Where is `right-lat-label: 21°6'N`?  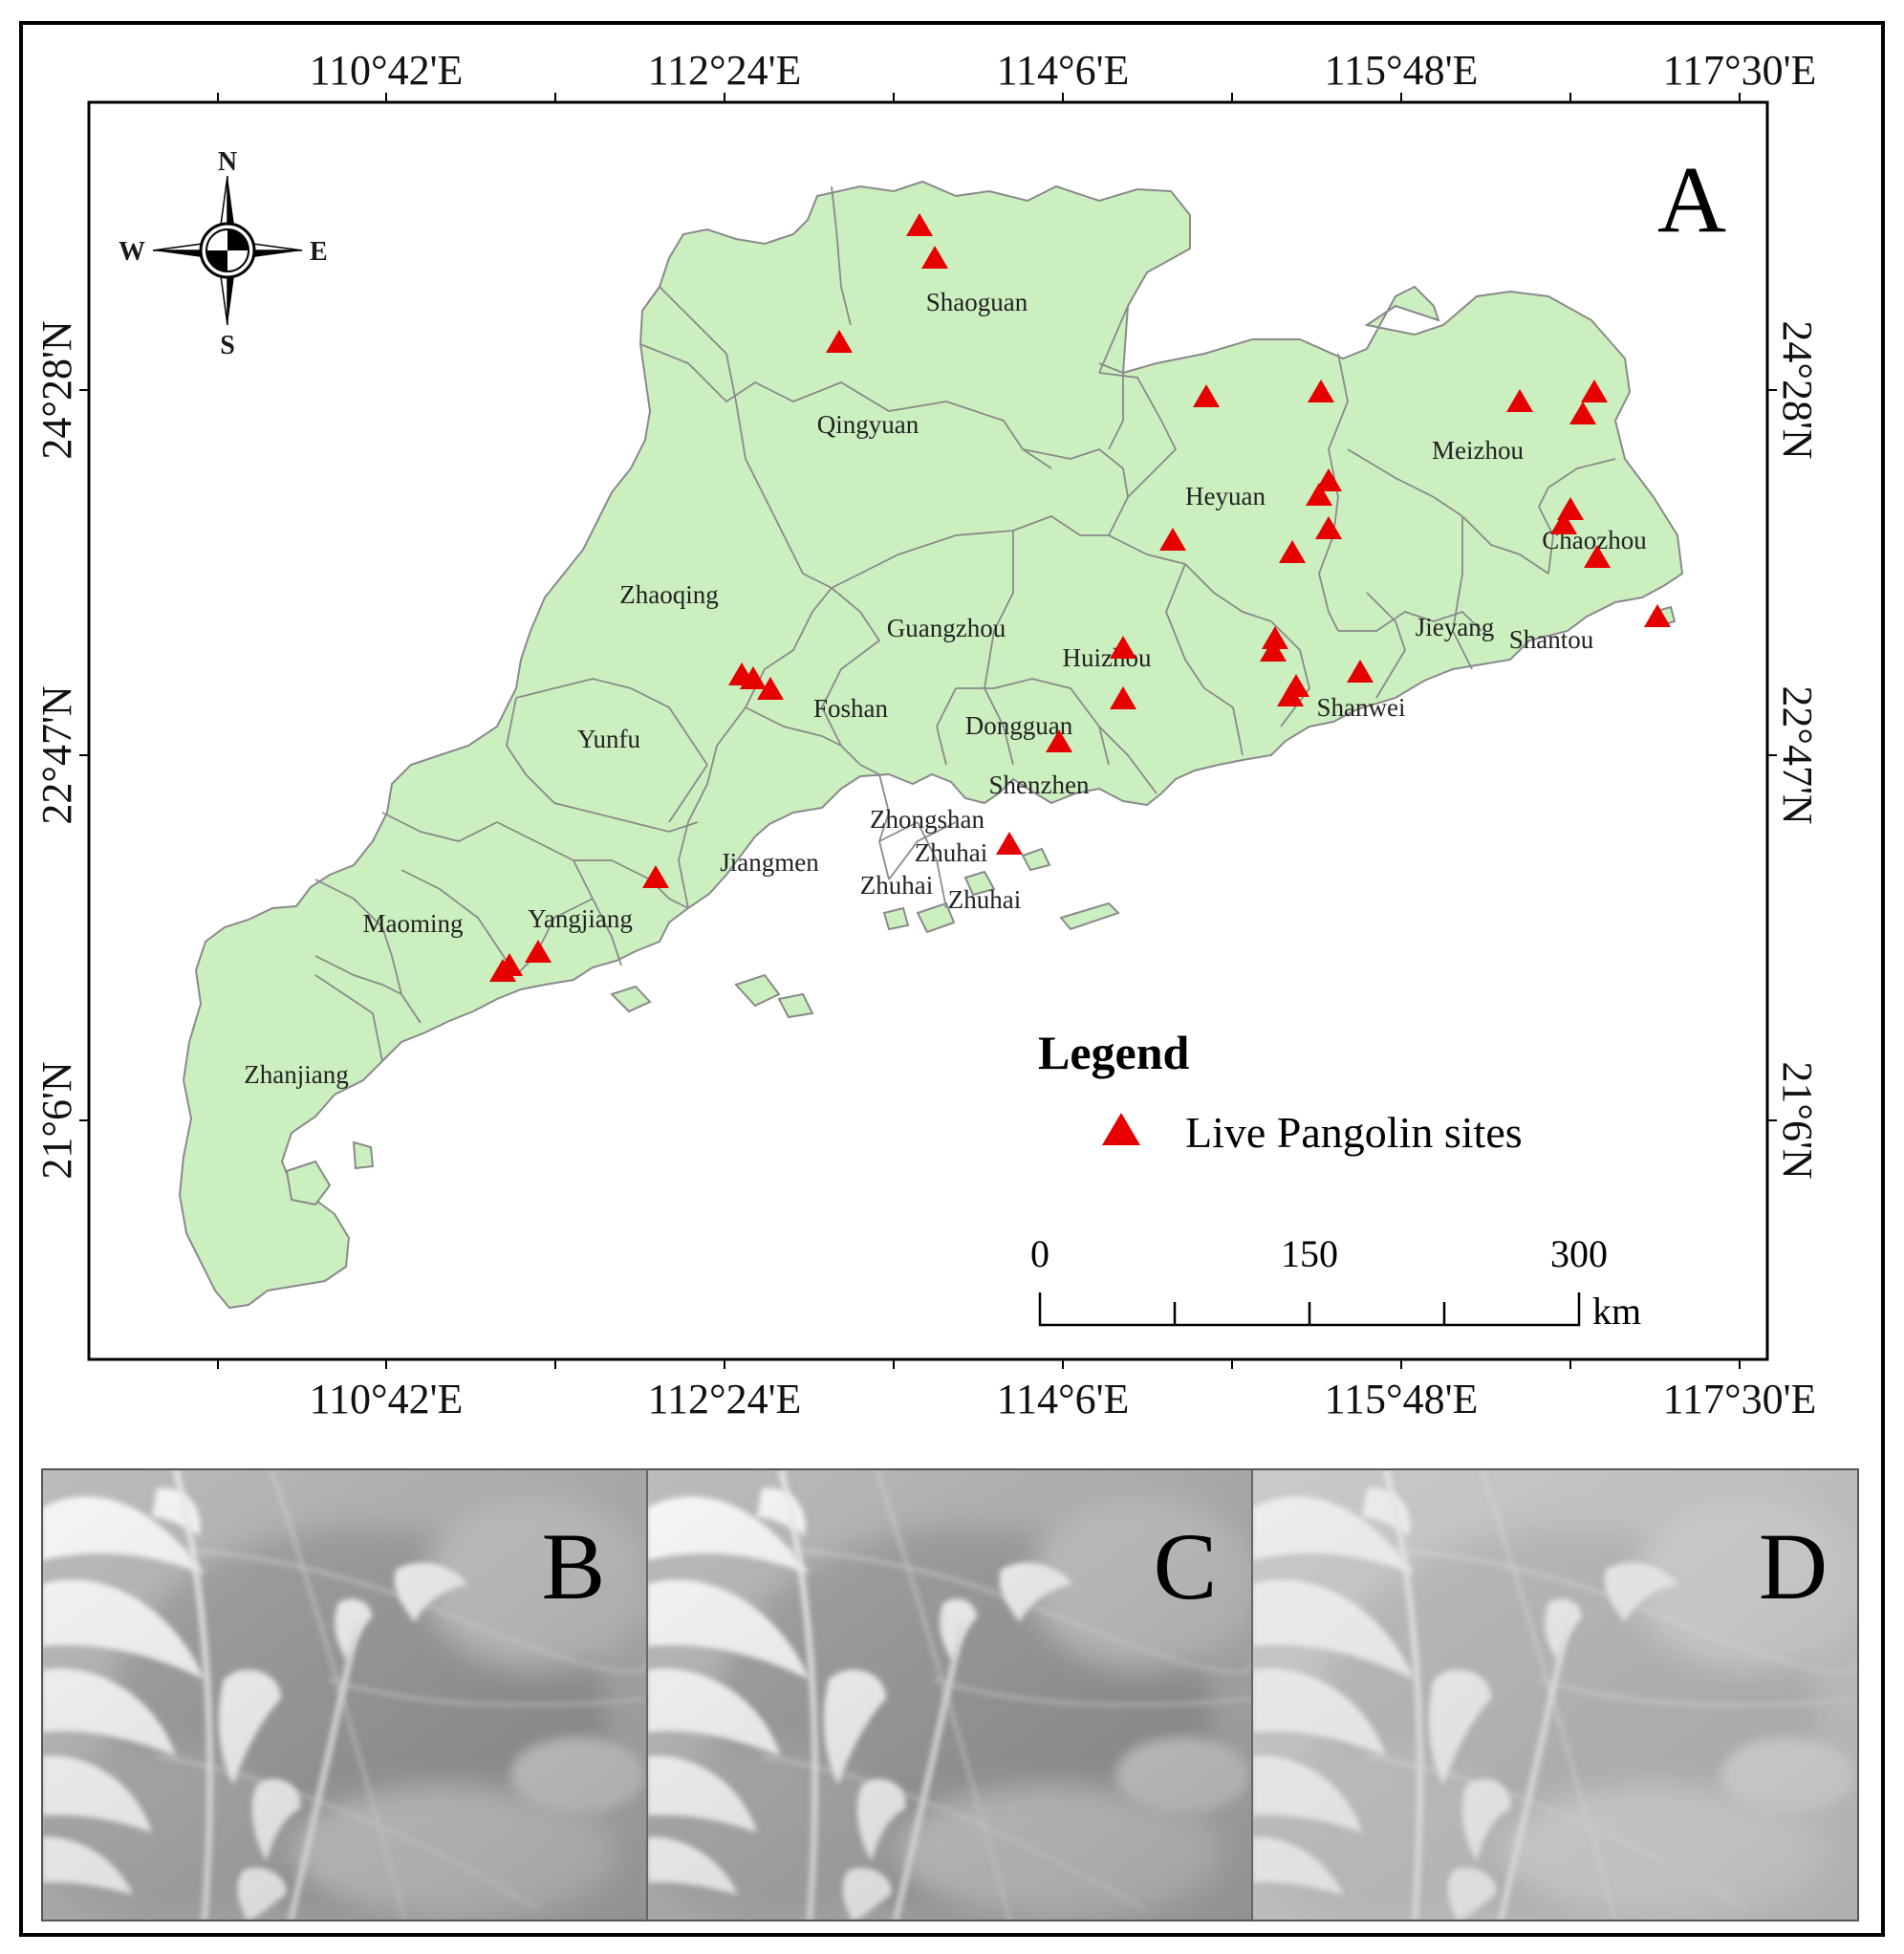 right-lat-label: 21°6'N is located at coordinates (1797, 1120).